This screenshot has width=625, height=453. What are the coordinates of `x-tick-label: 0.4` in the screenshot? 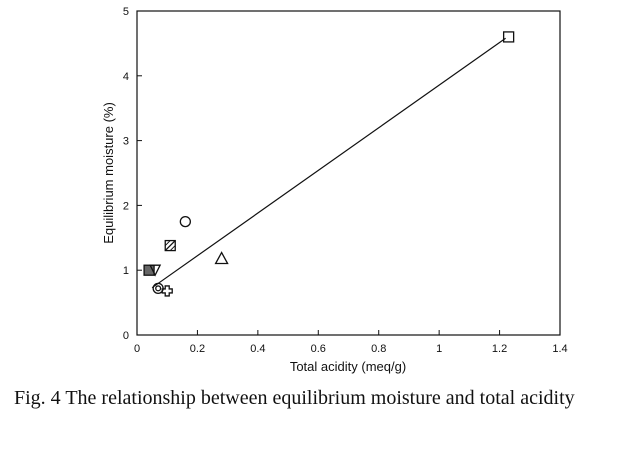 It's located at (257, 349).